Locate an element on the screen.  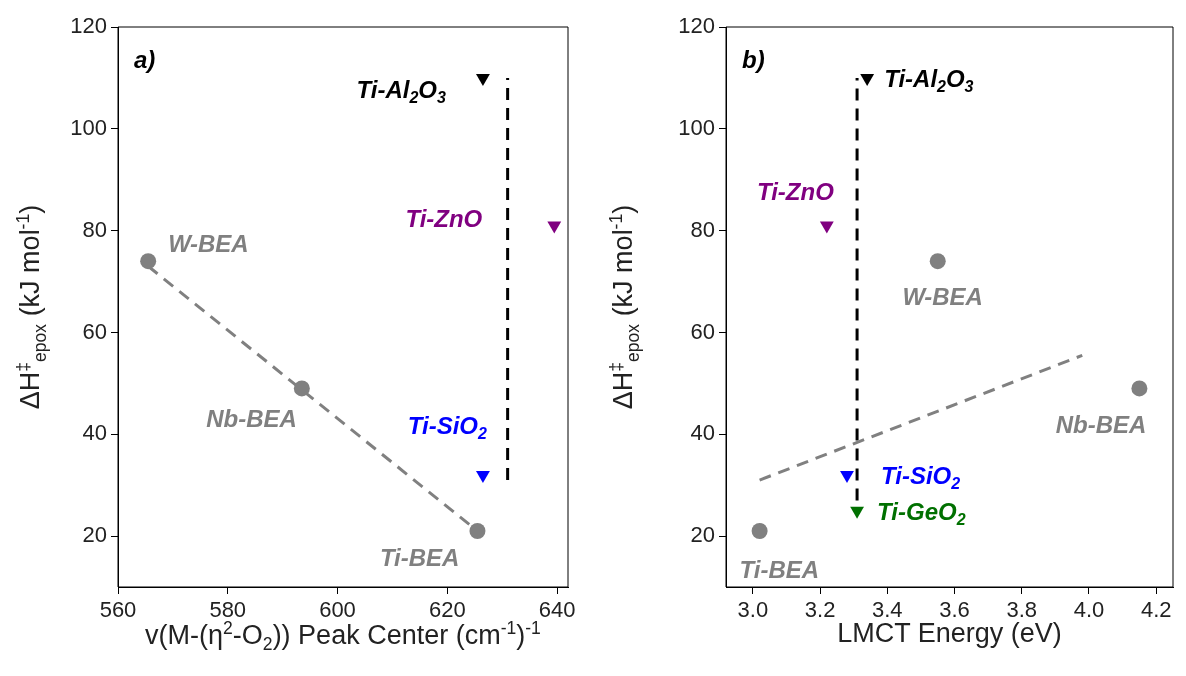
x-tick-label: 3.0 is located at coordinates (753, 610).